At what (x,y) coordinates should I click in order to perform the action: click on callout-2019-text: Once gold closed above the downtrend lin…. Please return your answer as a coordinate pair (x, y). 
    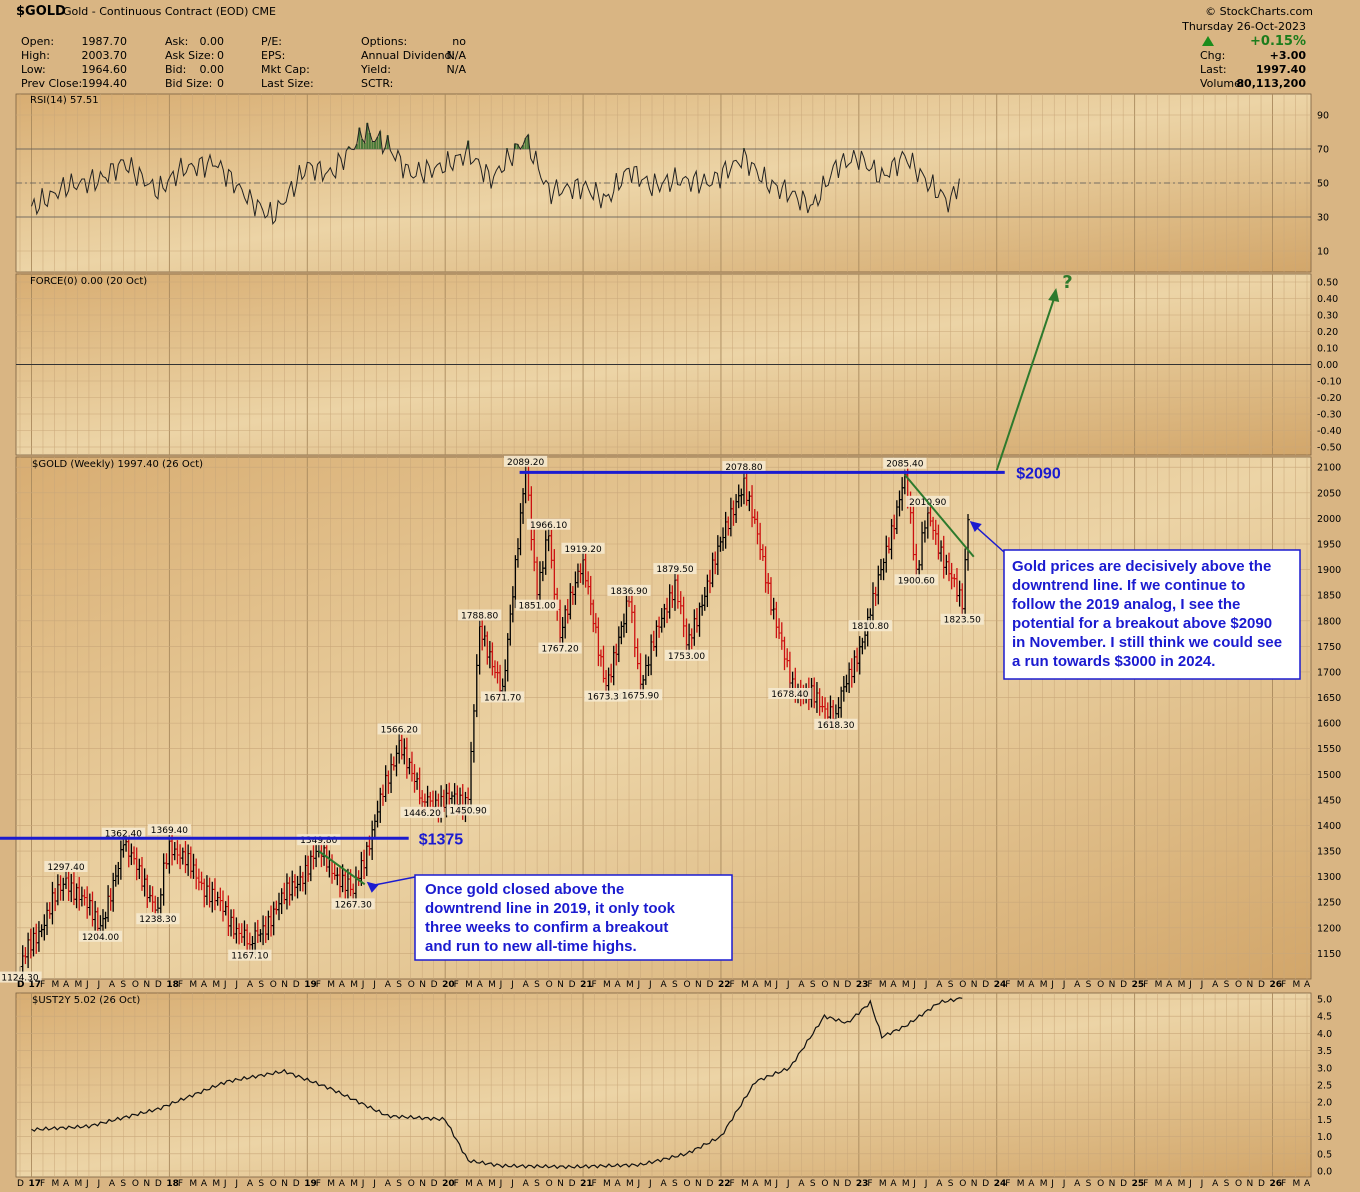
    Looking at the image, I should click on (550, 918).